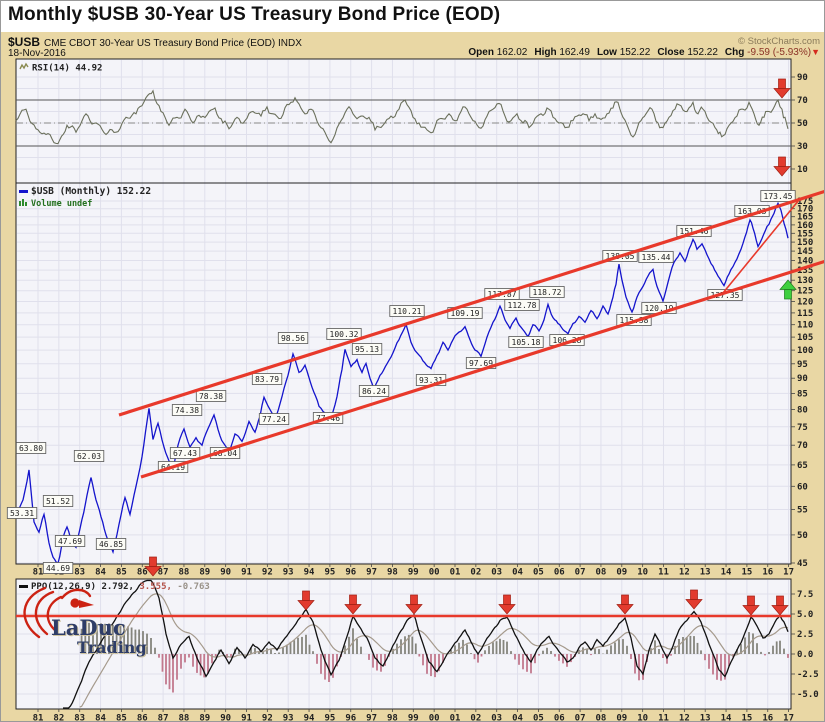 The image size is (825, 722). I want to click on svg-text: 98, so click(392, 718).